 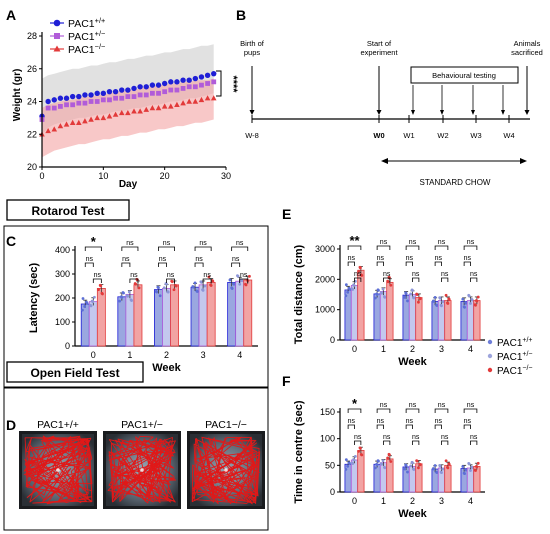 What do you see at coordinates (330, 465) in the screenshot?
I see `centre-y-tick-label: 50` at bounding box center [330, 465].